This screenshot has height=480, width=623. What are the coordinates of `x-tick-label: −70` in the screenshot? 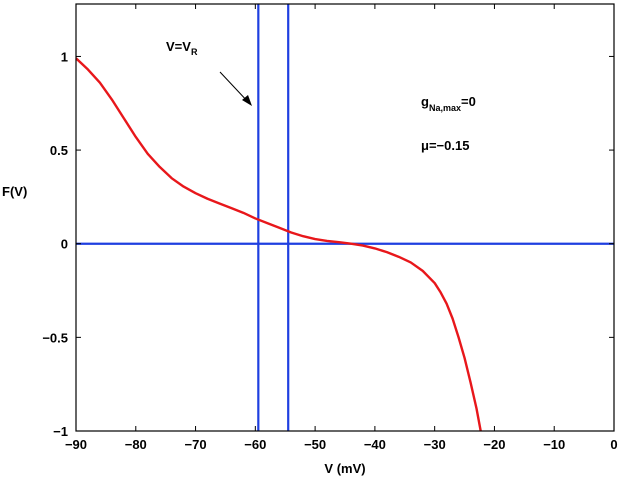 It's located at (196, 444).